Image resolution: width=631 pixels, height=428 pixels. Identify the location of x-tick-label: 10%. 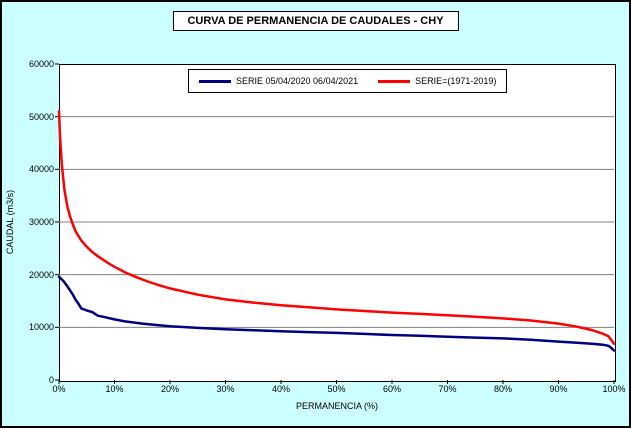
(114, 389).